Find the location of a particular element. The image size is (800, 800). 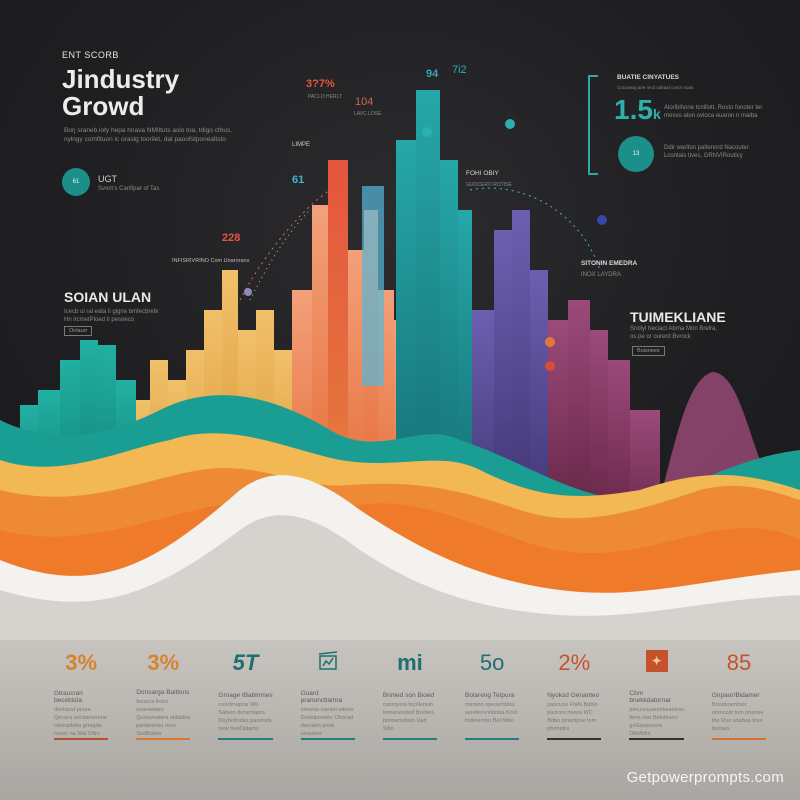

callout-sub: LIMPE is located at coordinates (301, 145).